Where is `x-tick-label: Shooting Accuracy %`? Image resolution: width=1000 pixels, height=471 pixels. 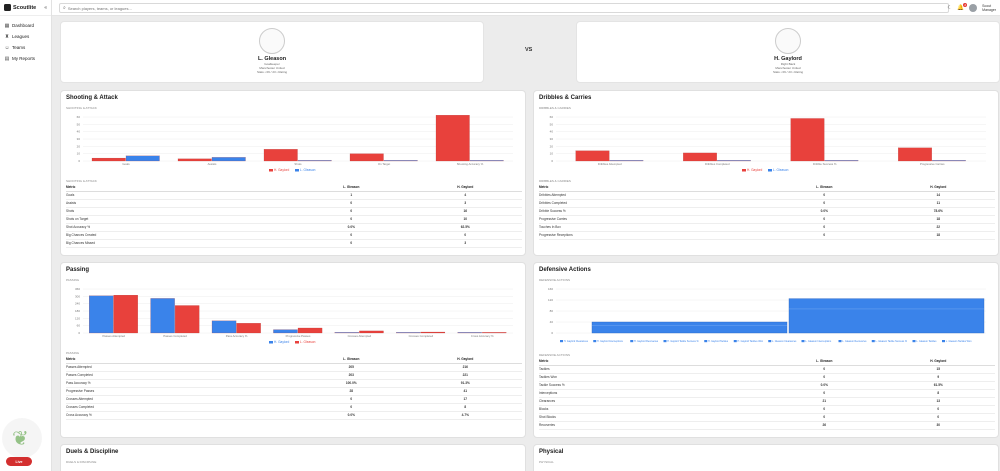
x-tick-label: Shooting Accuracy % is located at coordinates (470, 164).